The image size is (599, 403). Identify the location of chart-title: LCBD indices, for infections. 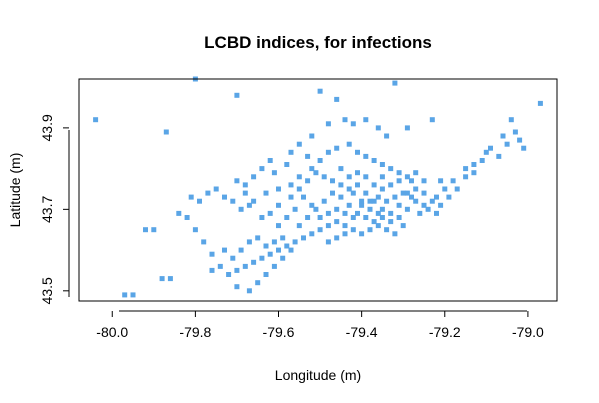
(318, 42).